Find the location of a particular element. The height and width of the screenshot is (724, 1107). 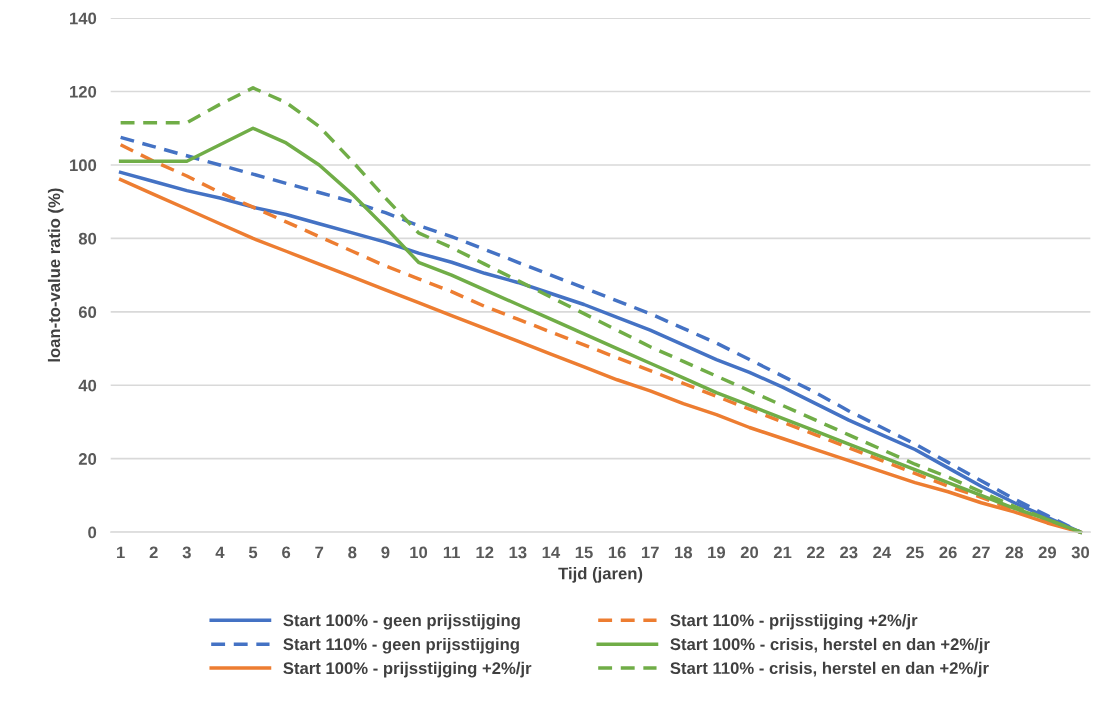

x-tick-label: 3 is located at coordinates (186, 552).